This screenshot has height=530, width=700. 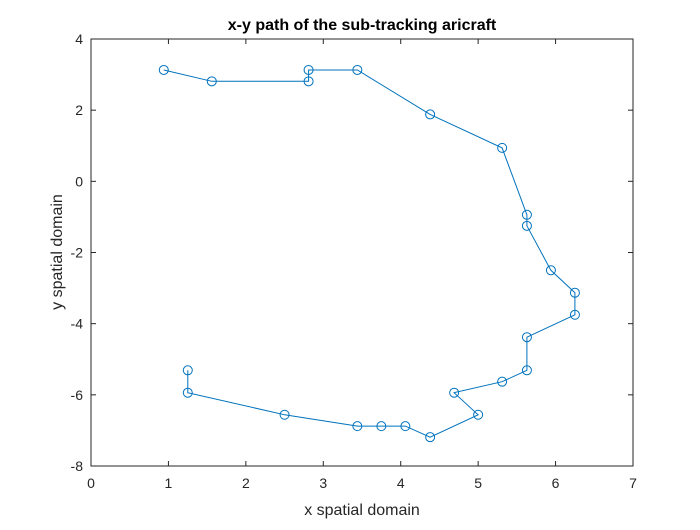 What do you see at coordinates (77, 324) in the screenshot?
I see `y-tick-label: -4` at bounding box center [77, 324].